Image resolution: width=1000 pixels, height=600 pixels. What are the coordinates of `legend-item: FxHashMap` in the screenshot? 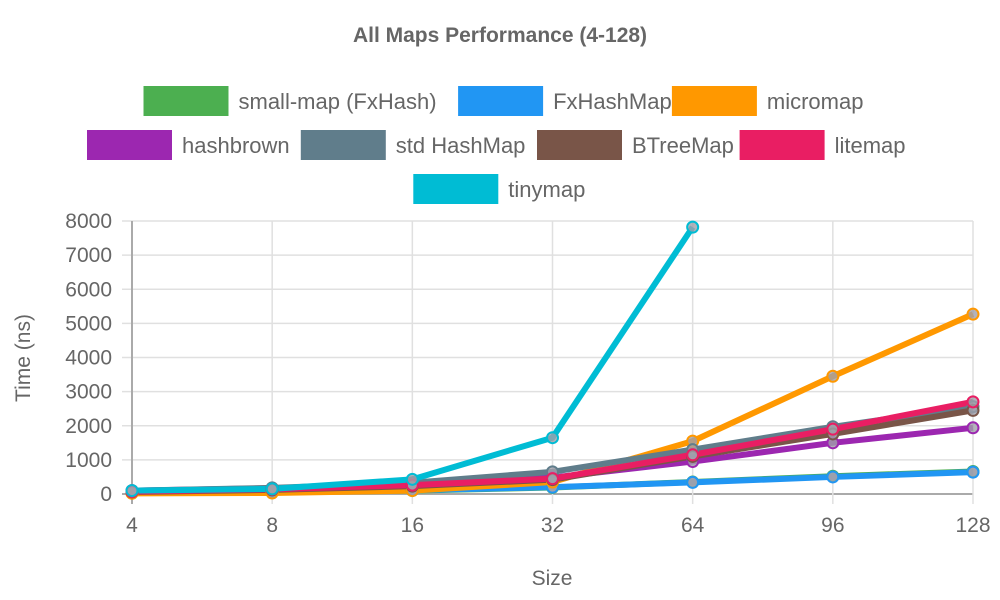 It's located at (565, 101).